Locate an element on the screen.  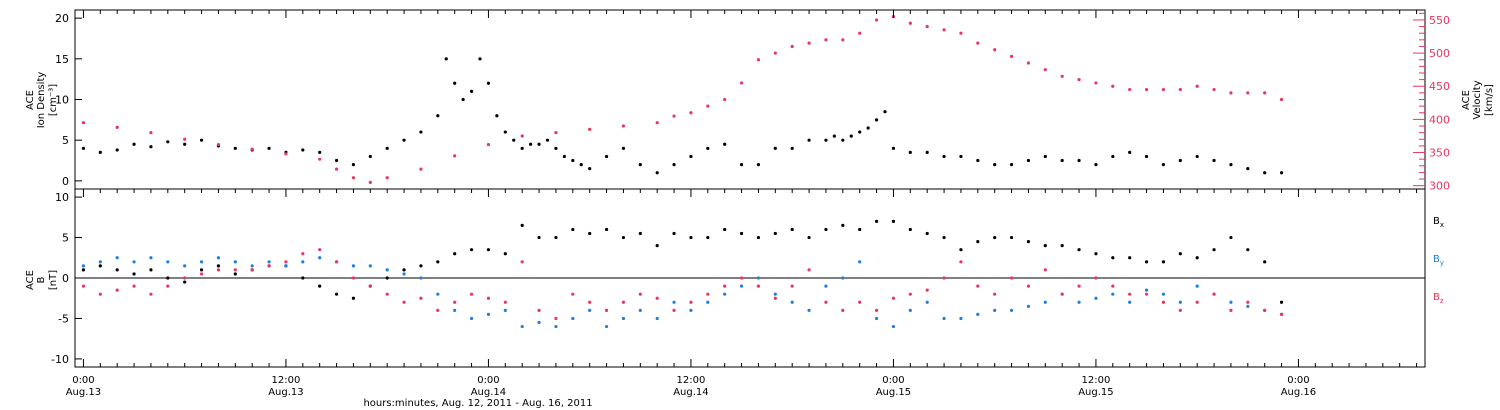
top-right-tick-label: 500 is located at coordinates (1439, 53).